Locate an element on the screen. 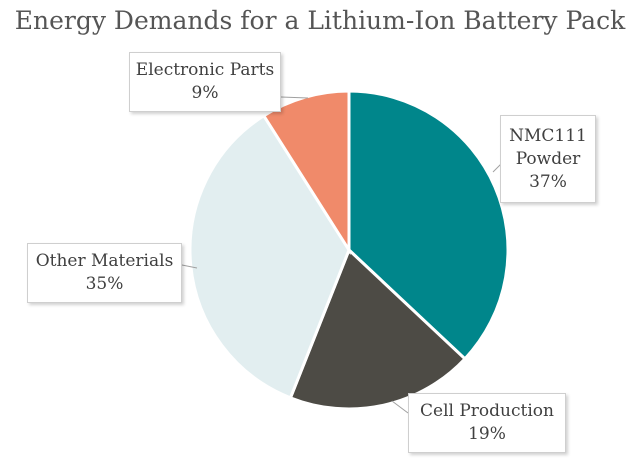 The image size is (640, 459). slice-label-text: Other Materials 35% is located at coordinates (104, 272).